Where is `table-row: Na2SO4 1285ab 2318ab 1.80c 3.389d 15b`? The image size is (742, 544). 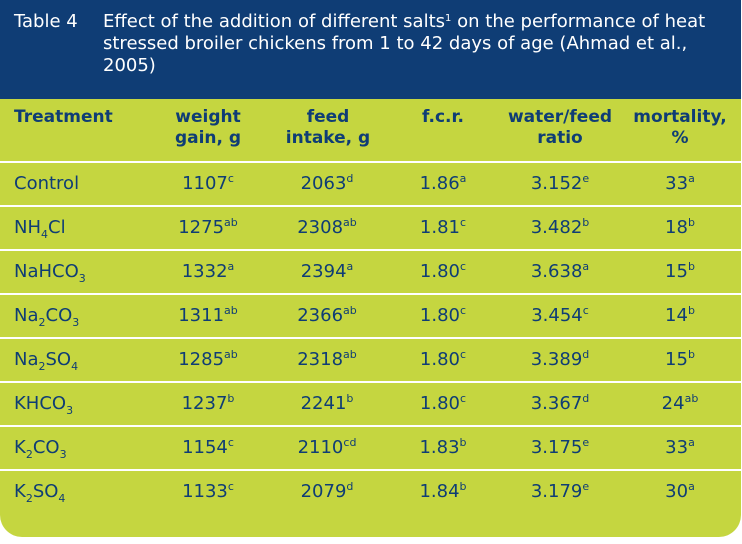 table-row: Na2SO4 1285ab 2318ab 1.80c 3.389d 15b is located at coordinates (370, 360).